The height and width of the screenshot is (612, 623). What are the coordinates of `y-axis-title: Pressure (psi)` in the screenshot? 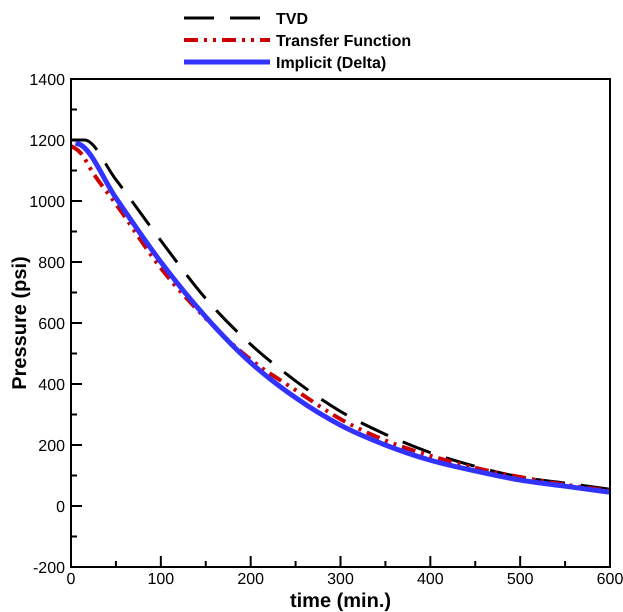 It's located at (20, 323).